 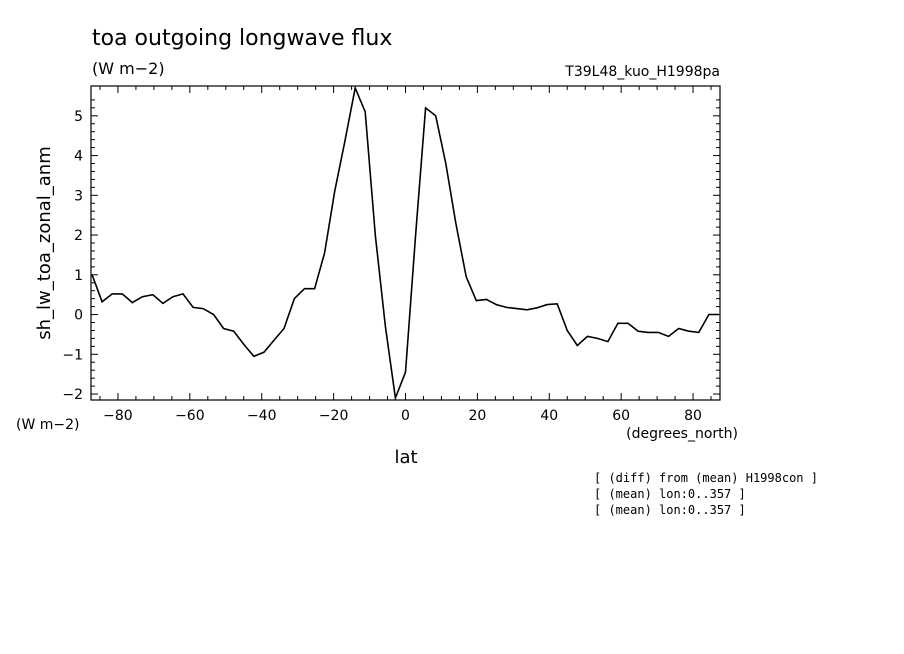 What do you see at coordinates (78, 196) in the screenshot?
I see `y-tick-label: 3` at bounding box center [78, 196].